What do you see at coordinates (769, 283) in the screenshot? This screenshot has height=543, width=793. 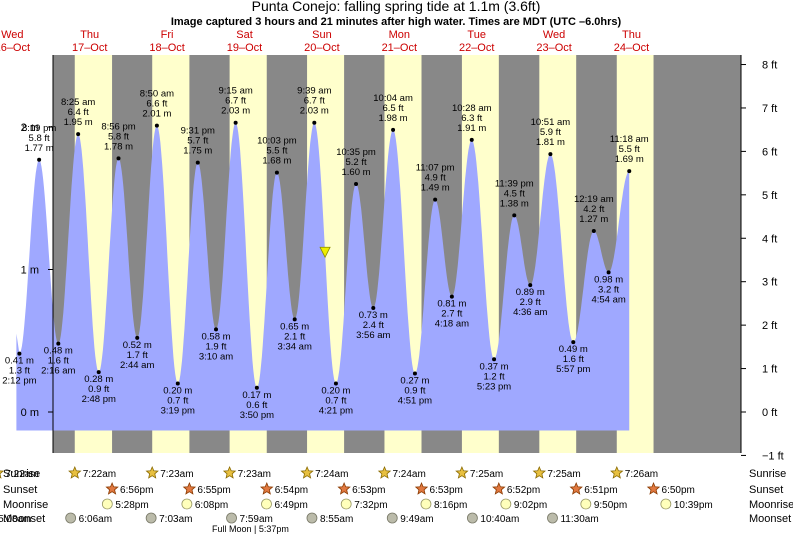 I see `right-tick-label: 3 ft` at bounding box center [769, 283].